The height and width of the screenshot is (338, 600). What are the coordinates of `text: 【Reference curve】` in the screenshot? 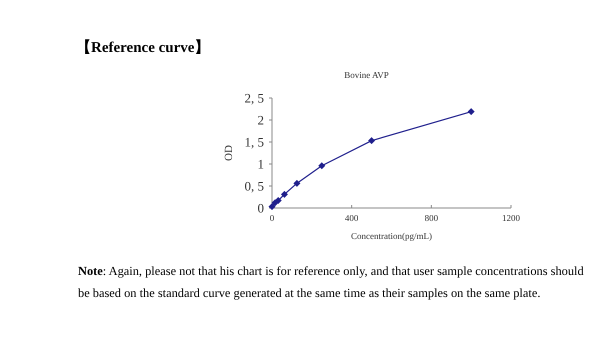 It's located at (143, 47).